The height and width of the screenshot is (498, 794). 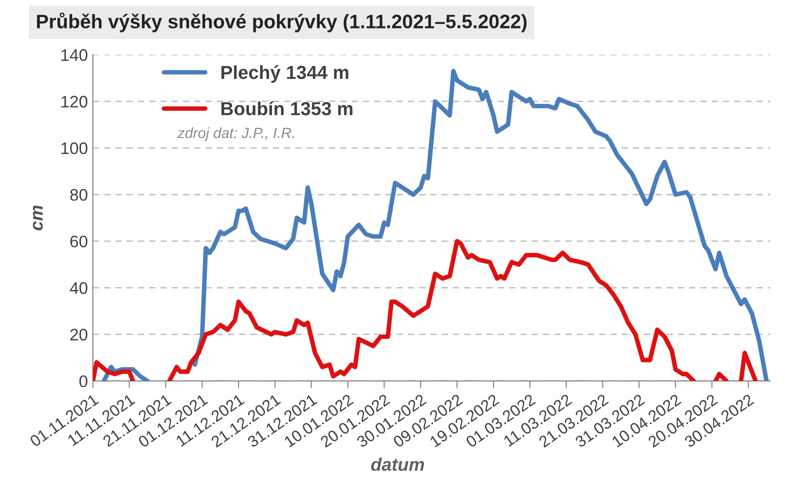 What do you see at coordinates (235, 134) in the screenshot?
I see `annotation: zdroj dat: J.P., I.R.` at bounding box center [235, 134].